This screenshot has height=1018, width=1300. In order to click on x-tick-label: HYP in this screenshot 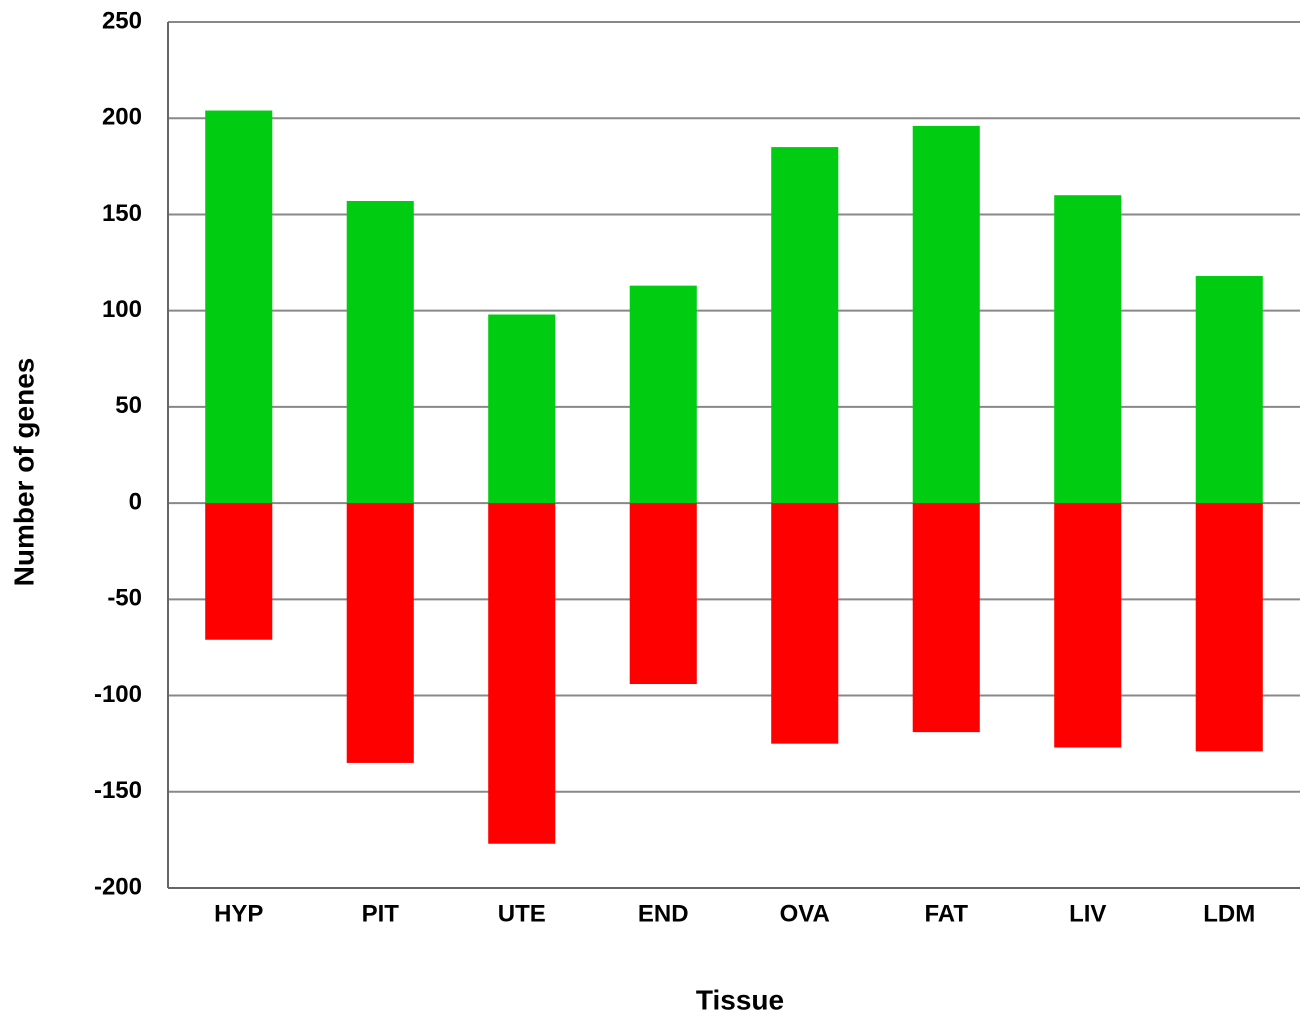, I will do `click(238, 913)`.